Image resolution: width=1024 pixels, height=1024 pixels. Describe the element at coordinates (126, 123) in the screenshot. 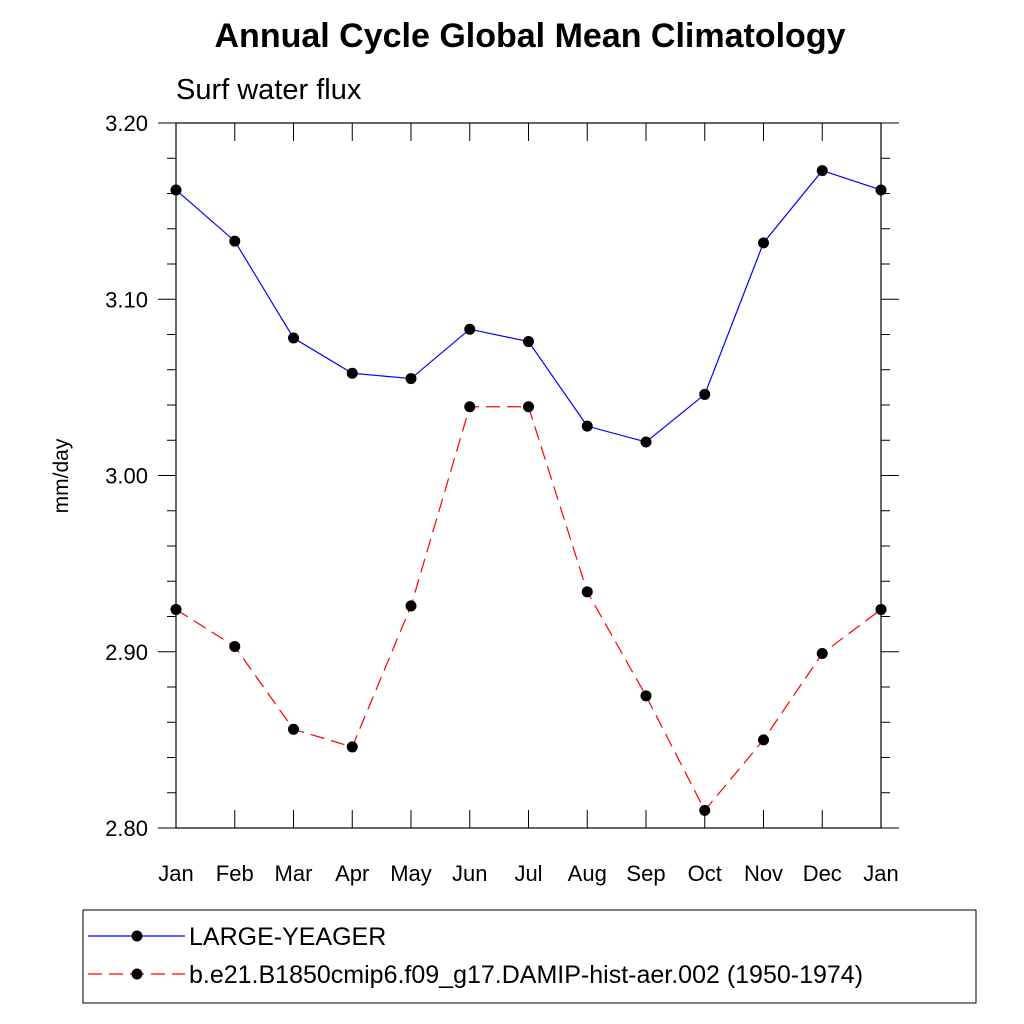

I see `y-tick-label: 3.20` at that location.